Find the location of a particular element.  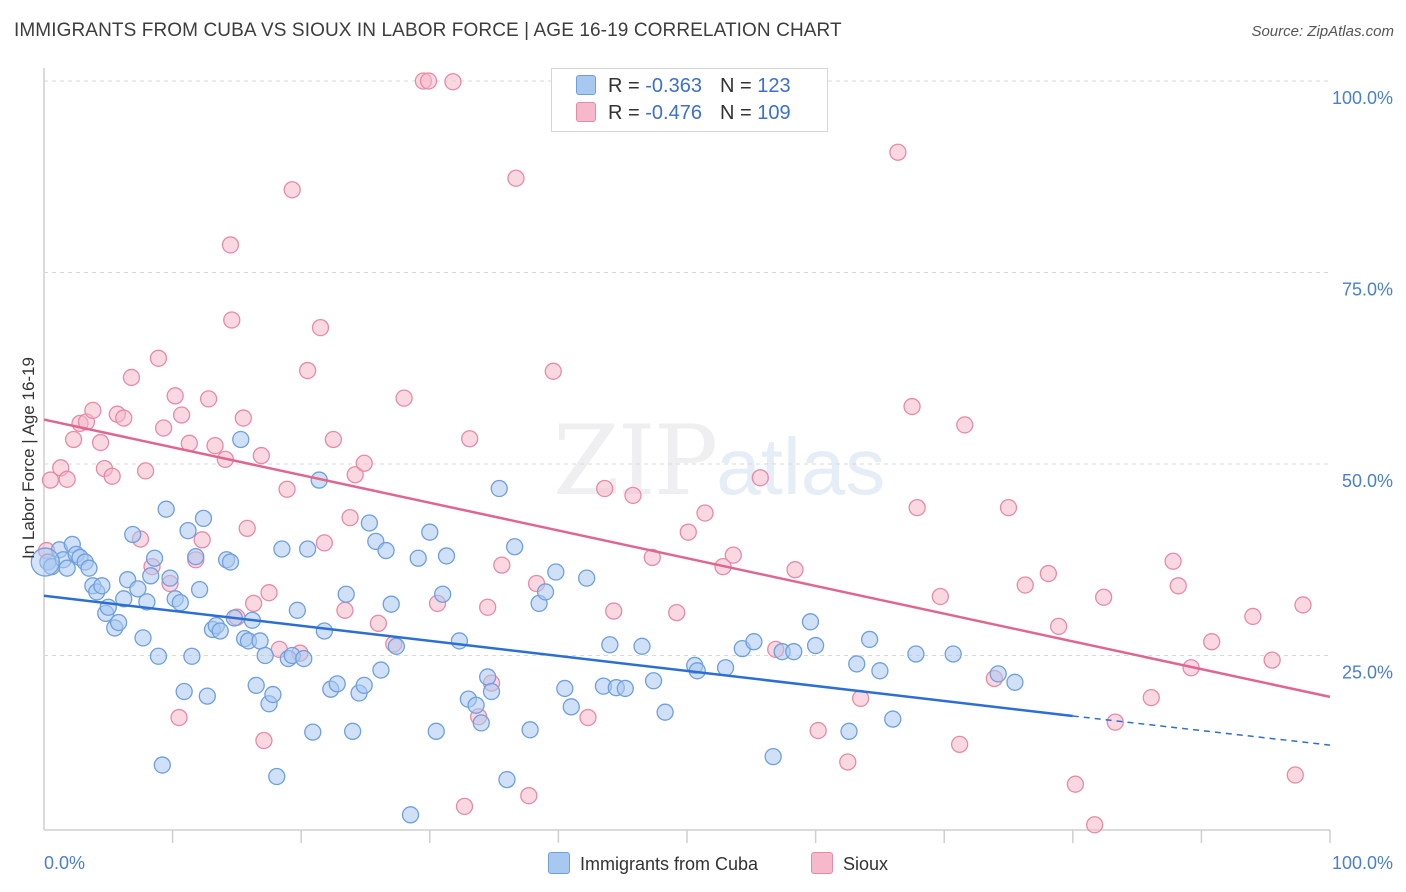

legend-r-value: -0.476 is located at coordinates (673, 113).